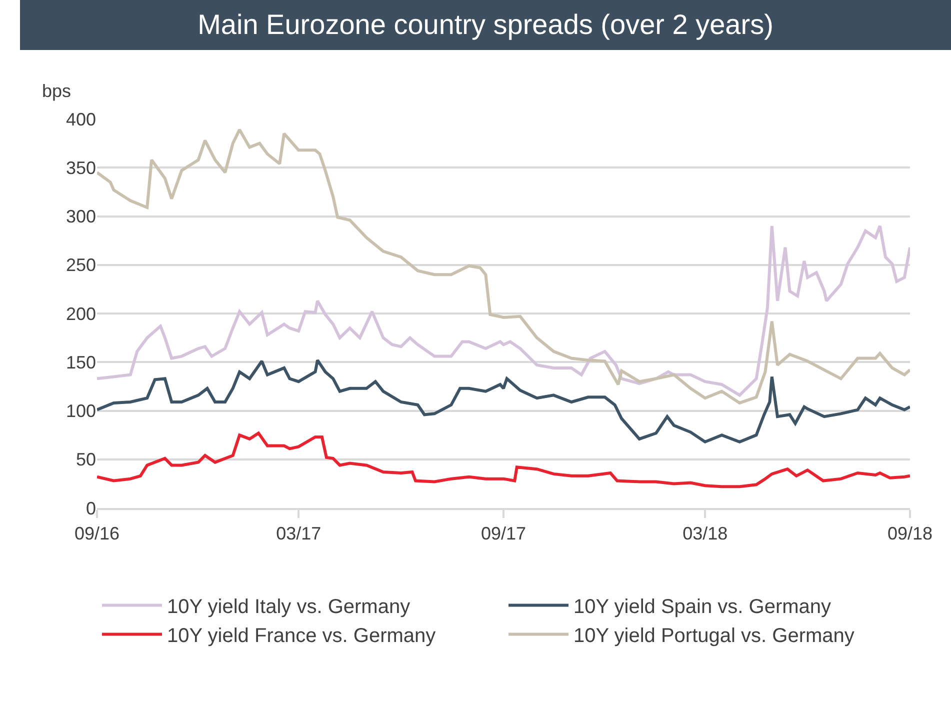 This screenshot has width=951, height=711. I want to click on y-tick-label: 0, so click(91, 508).